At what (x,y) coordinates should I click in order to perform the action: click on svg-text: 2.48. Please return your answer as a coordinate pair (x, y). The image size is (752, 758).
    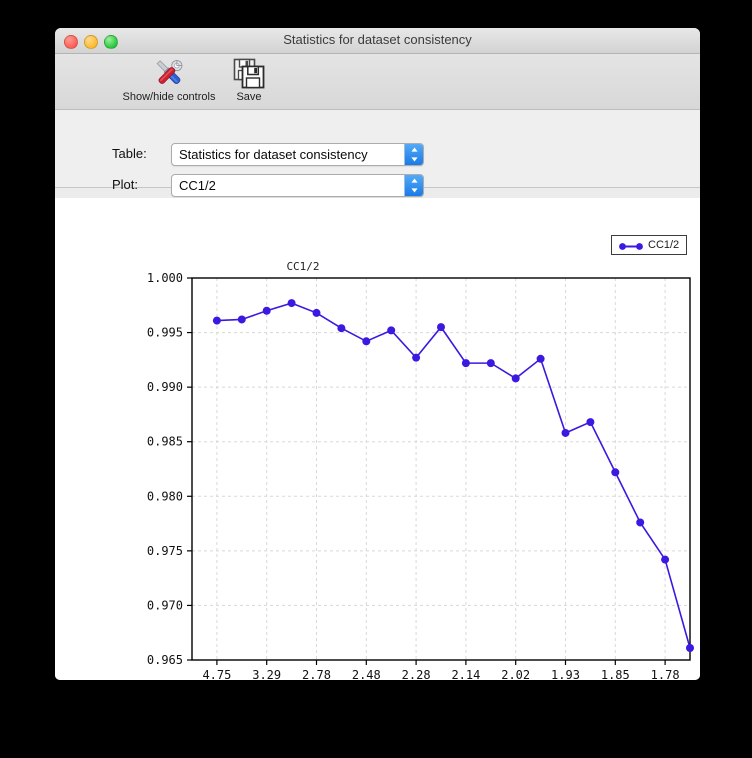
    Looking at the image, I should click on (366, 674).